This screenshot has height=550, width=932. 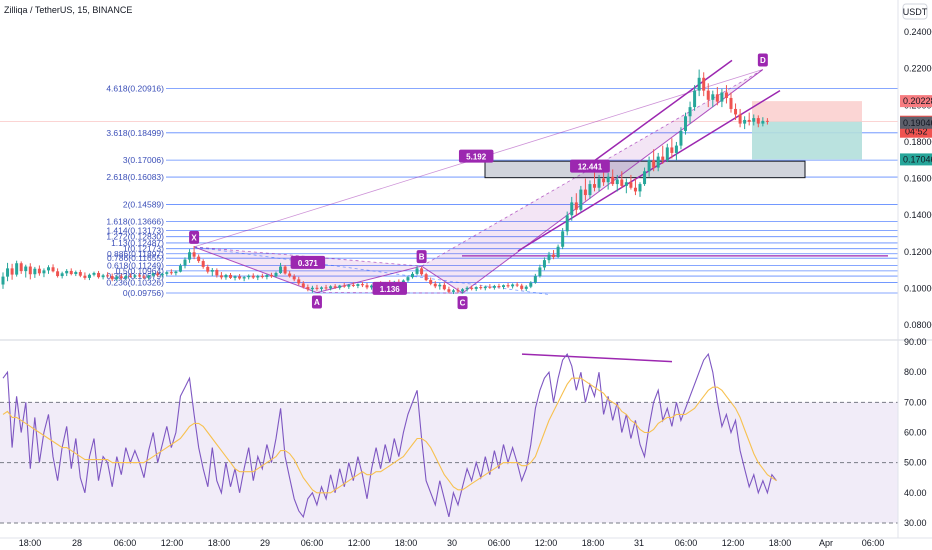 What do you see at coordinates (452, 543) in the screenshot?
I see `time-axis-label: 30` at bounding box center [452, 543].